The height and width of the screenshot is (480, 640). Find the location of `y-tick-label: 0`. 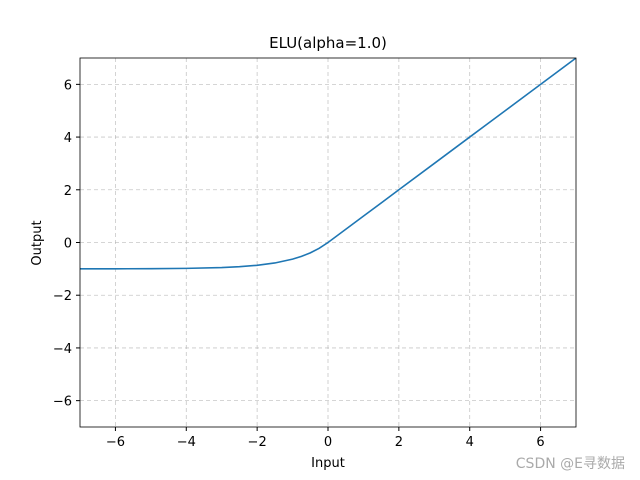

y-tick-label: 0 is located at coordinates (68, 244).